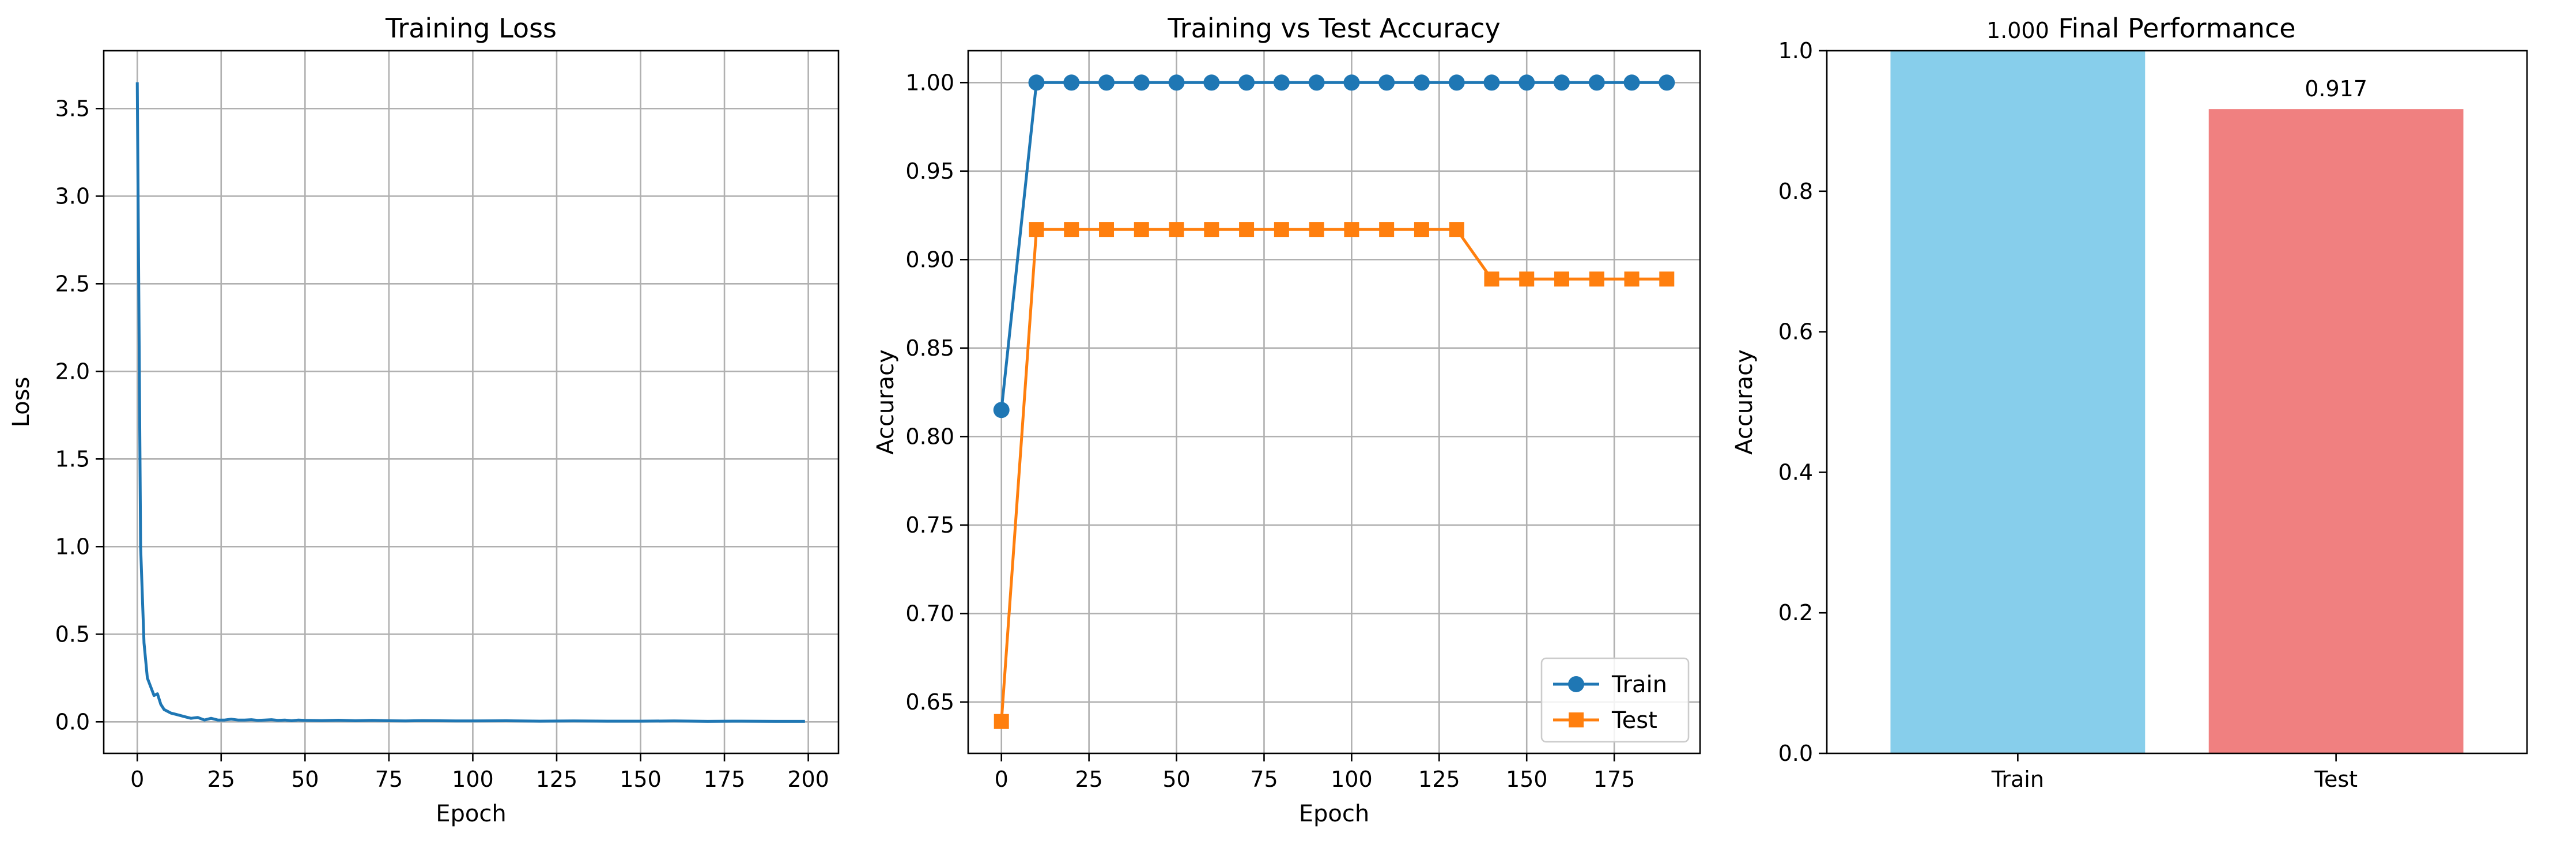  What do you see at coordinates (72, 634) in the screenshot?
I see `y-tick-label: 0.5` at bounding box center [72, 634].